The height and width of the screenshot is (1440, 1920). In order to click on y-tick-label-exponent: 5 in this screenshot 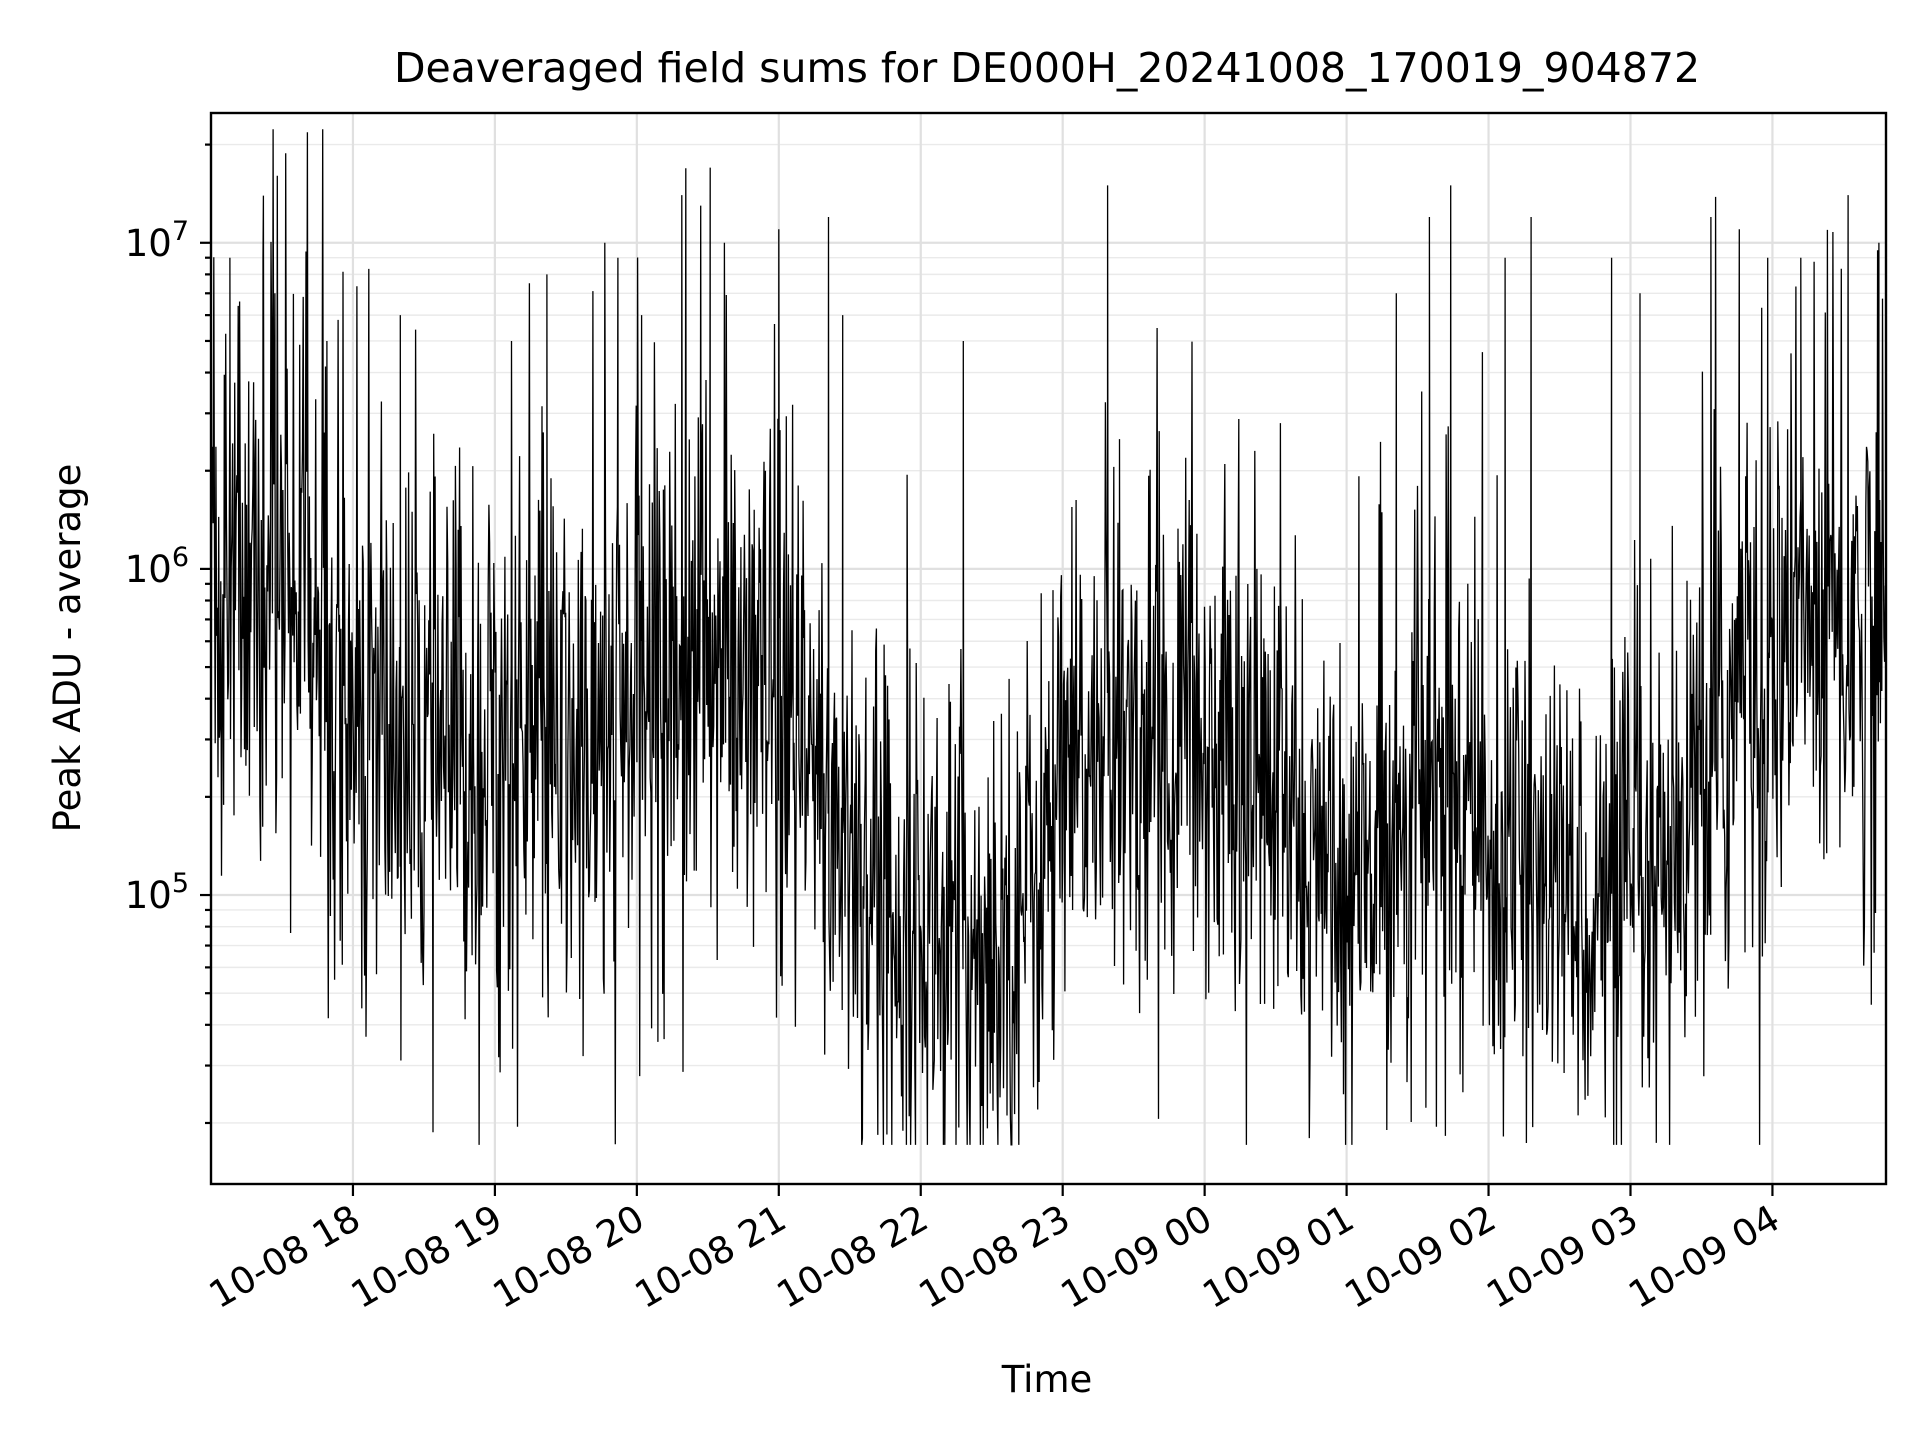, I will do `click(180, 883)`.